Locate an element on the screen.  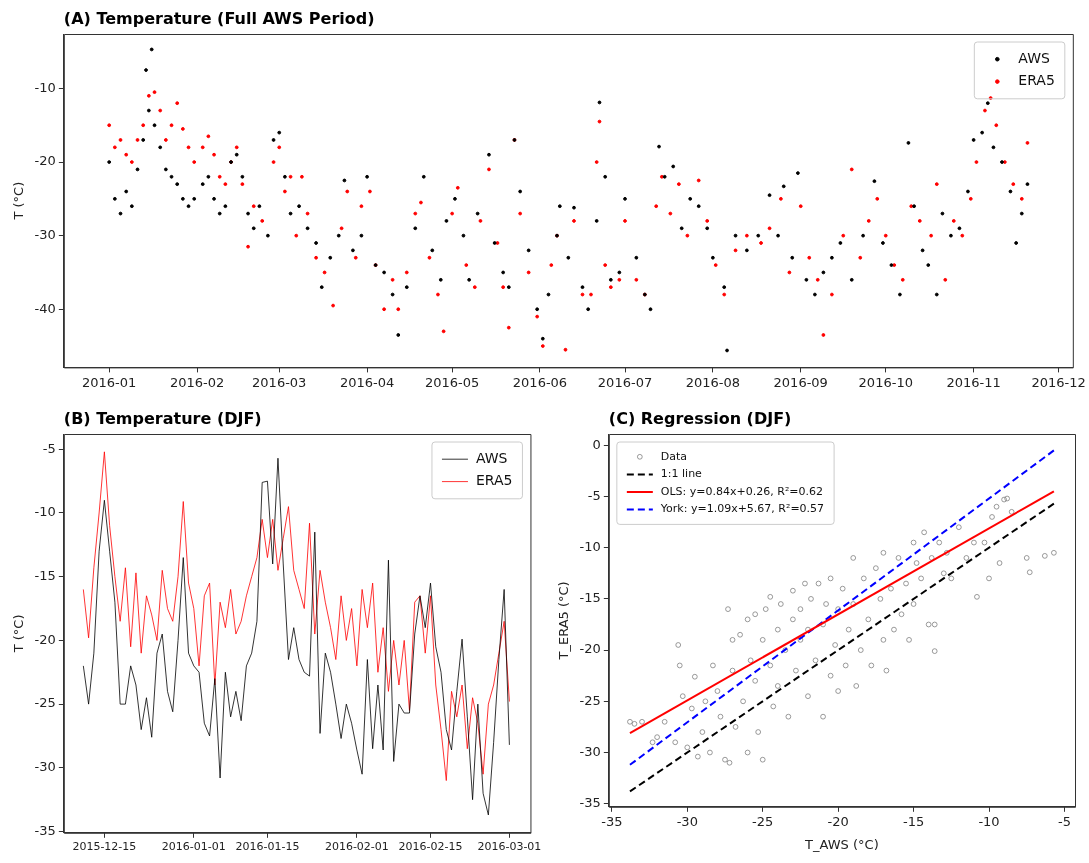
x-tick-label: -10 is located at coordinates (989, 821).